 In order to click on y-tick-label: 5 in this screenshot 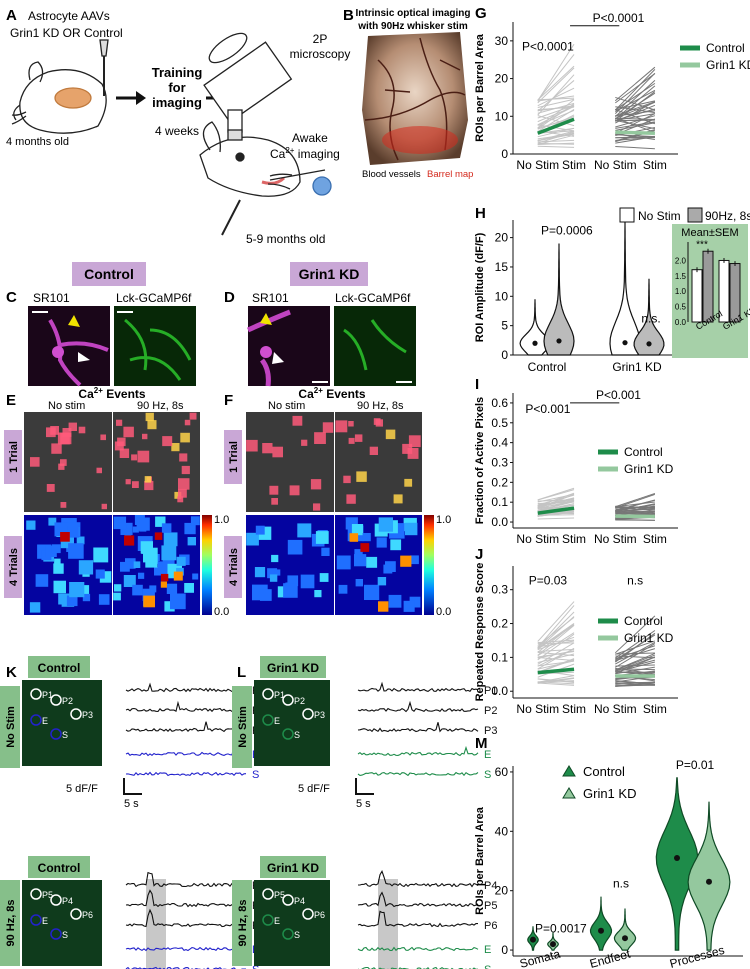, I will do `click(504, 326)`.